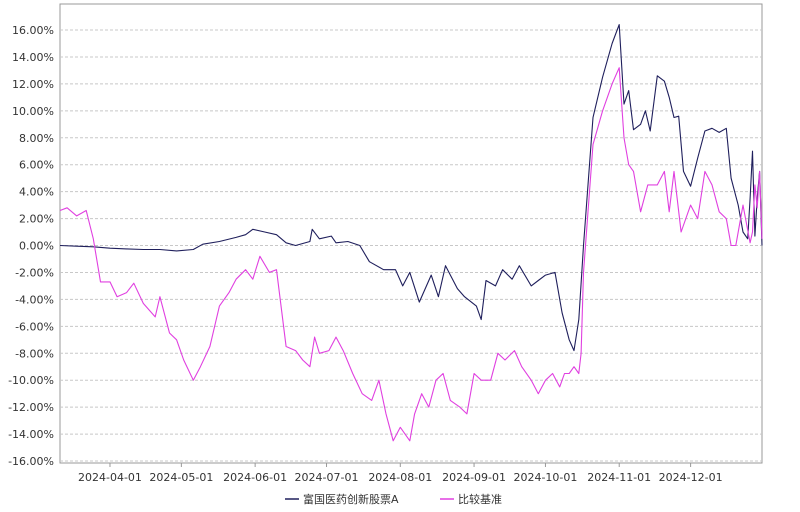 This screenshot has width=800, height=512. I want to click on y-tick-label: -8.00%, so click(34, 353).